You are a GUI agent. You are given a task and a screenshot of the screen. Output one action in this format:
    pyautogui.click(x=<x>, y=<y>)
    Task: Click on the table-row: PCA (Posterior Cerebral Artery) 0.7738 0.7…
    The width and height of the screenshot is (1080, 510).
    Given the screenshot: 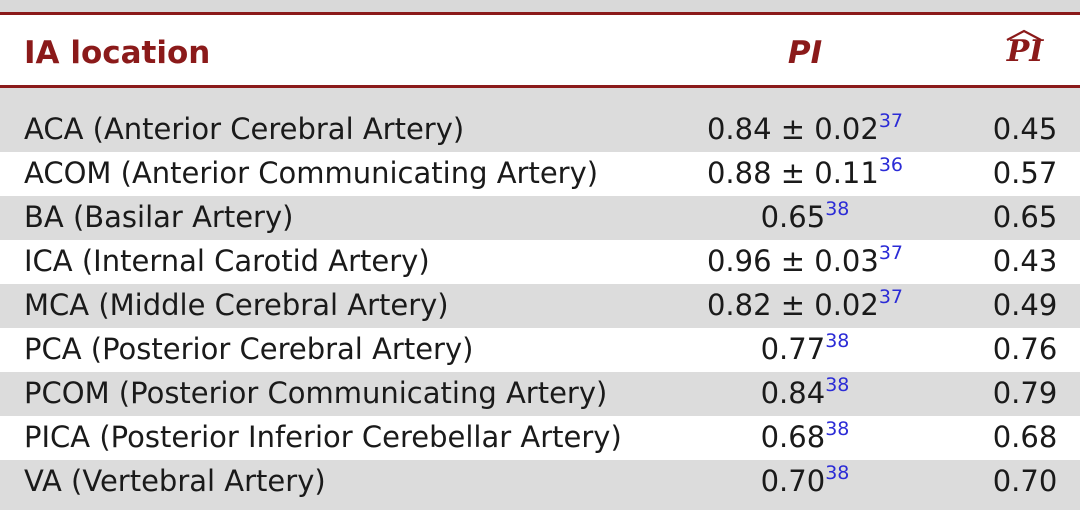 What is the action you would take?
    pyautogui.click(x=540, y=350)
    